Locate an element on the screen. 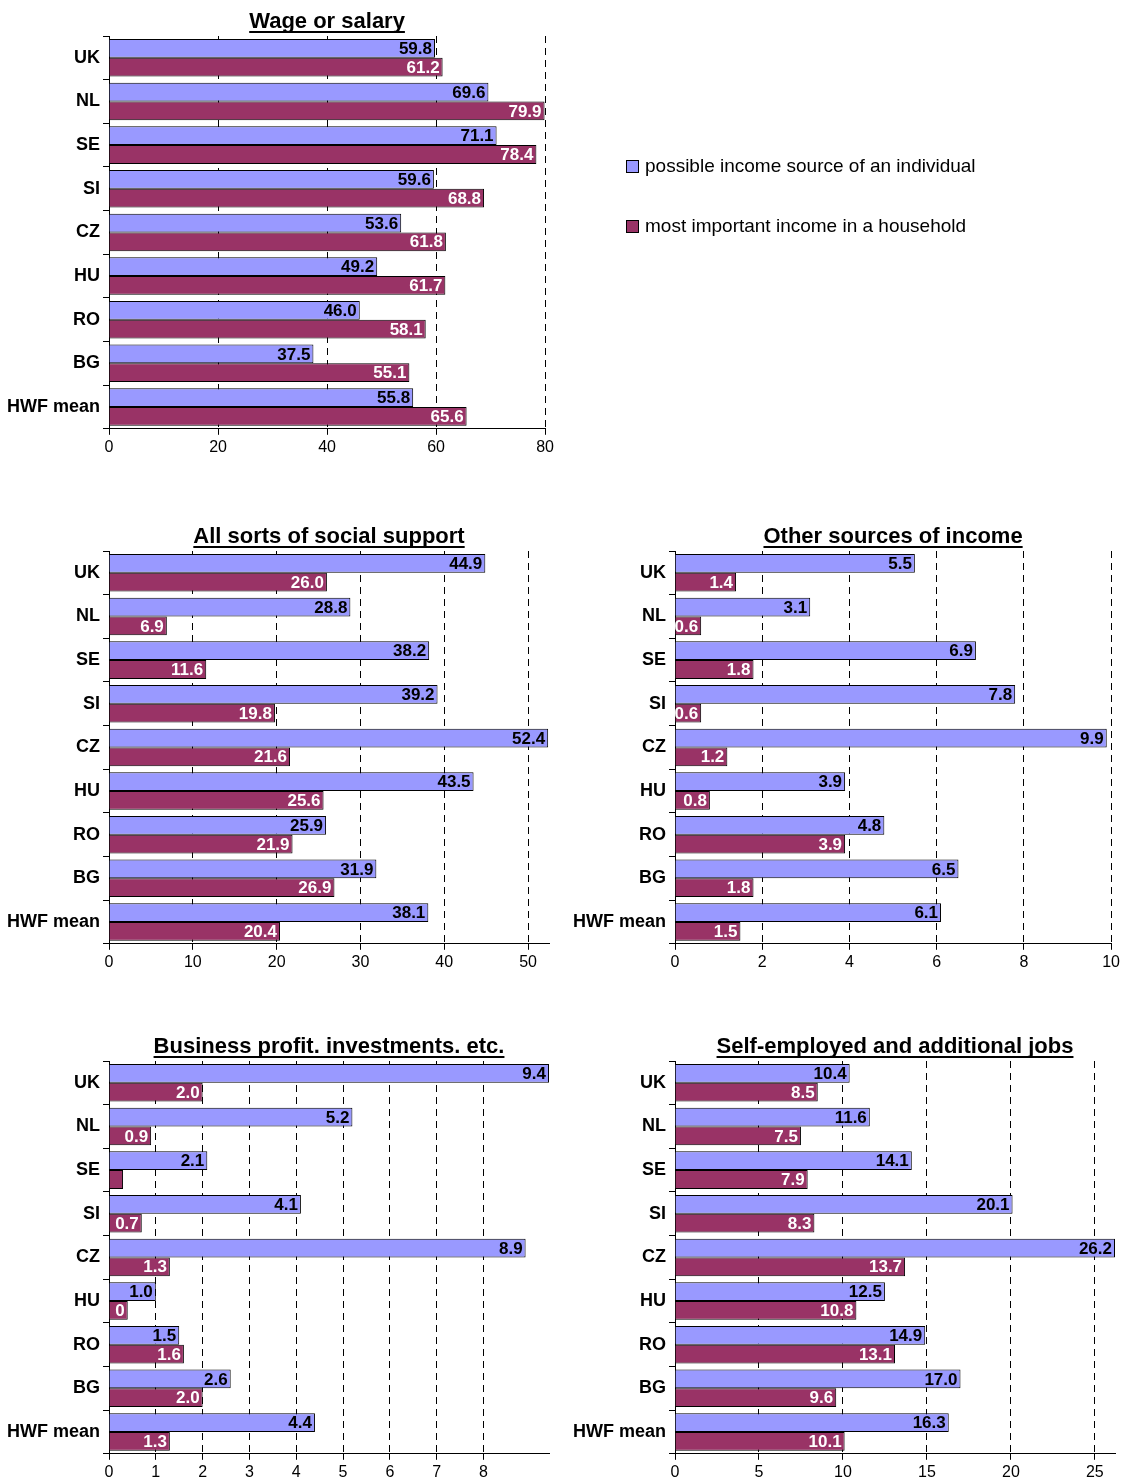 Image resolution: width=1123 pixels, height=1483 pixels. data-label: 7.8 is located at coordinates (1000, 695).